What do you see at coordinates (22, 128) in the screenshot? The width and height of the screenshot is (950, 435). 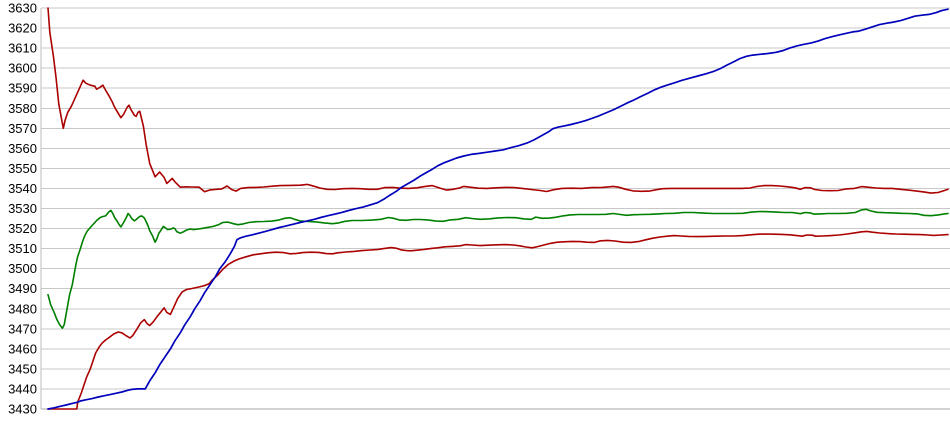 I see `y-axis-tick-label: 3570` at bounding box center [22, 128].